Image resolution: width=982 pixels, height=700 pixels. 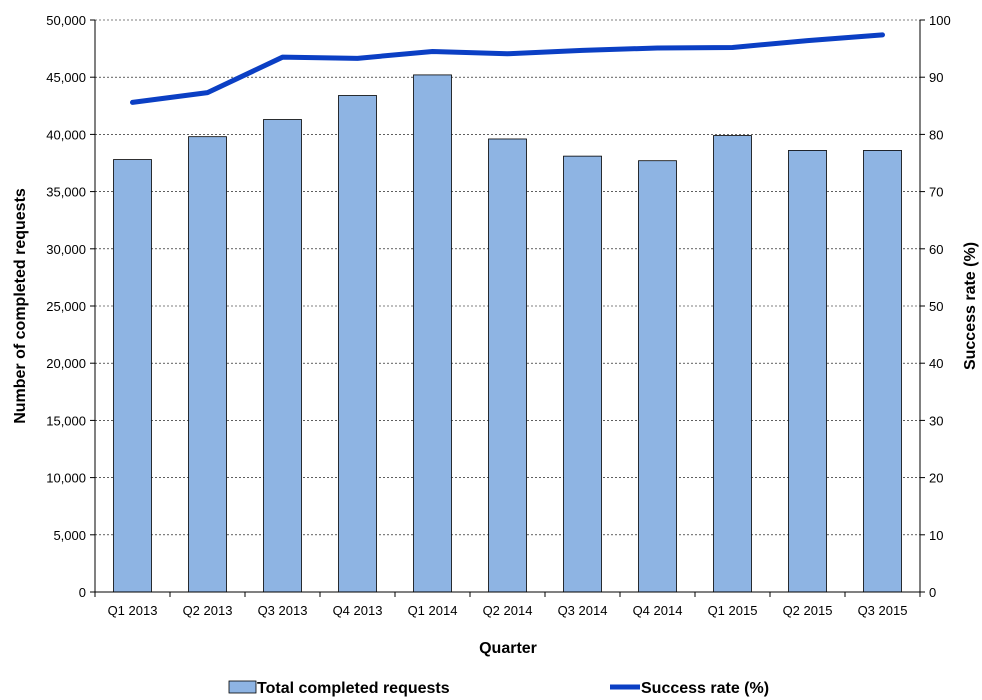 I want to click on x-axis-tick-label: Q4 2013, so click(x=358, y=610).